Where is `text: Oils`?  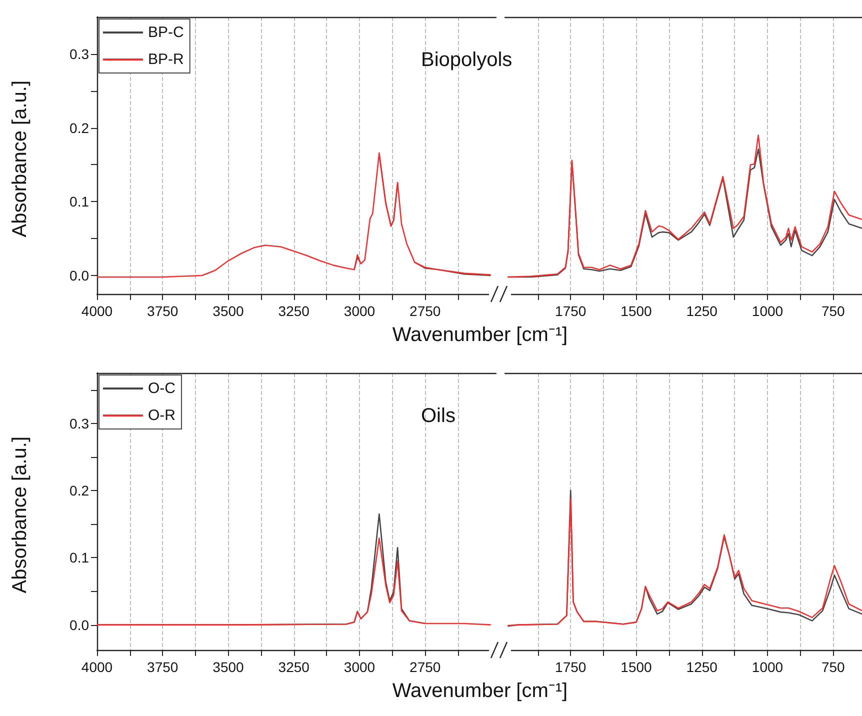
text: Oils is located at coordinates (438, 416).